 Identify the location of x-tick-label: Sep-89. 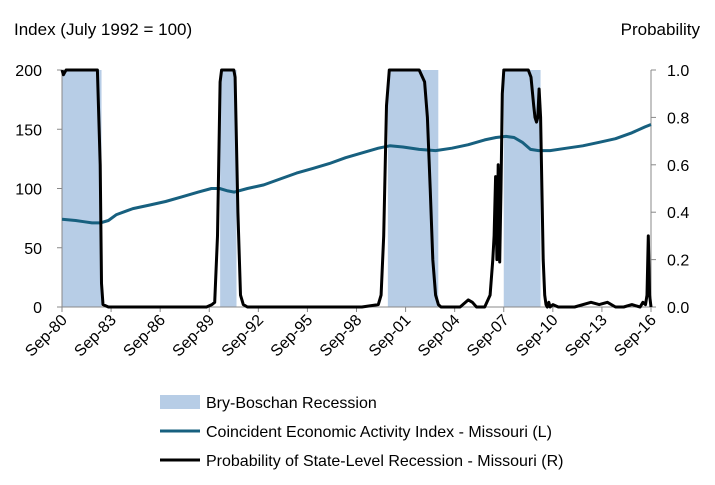
(194, 336).